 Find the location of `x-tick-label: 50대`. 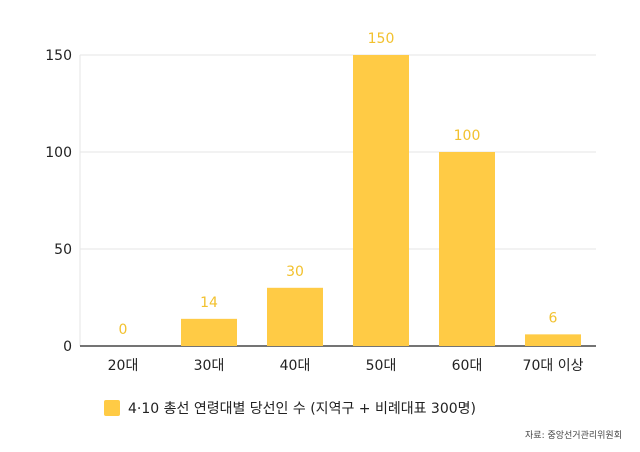

x-tick-label: 50대 is located at coordinates (381, 366).